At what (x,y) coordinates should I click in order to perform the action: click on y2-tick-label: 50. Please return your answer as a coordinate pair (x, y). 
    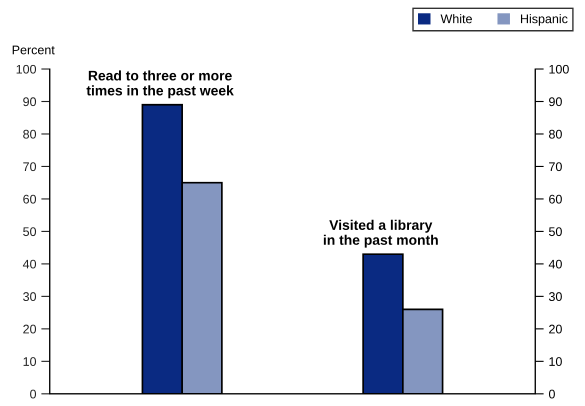
    Looking at the image, I should click on (555, 231).